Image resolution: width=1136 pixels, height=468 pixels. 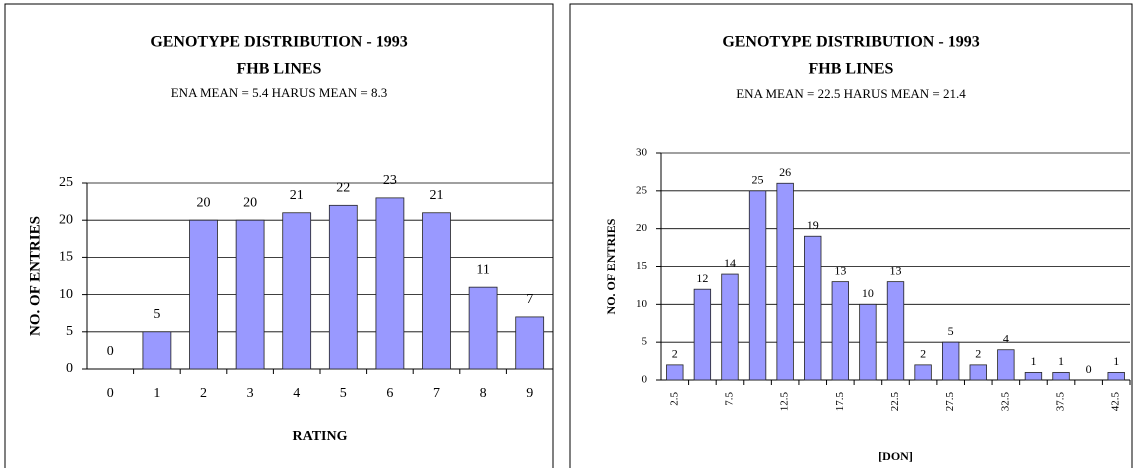 What do you see at coordinates (730, 263) in the screenshot?
I see `value-label: 14` at bounding box center [730, 263].